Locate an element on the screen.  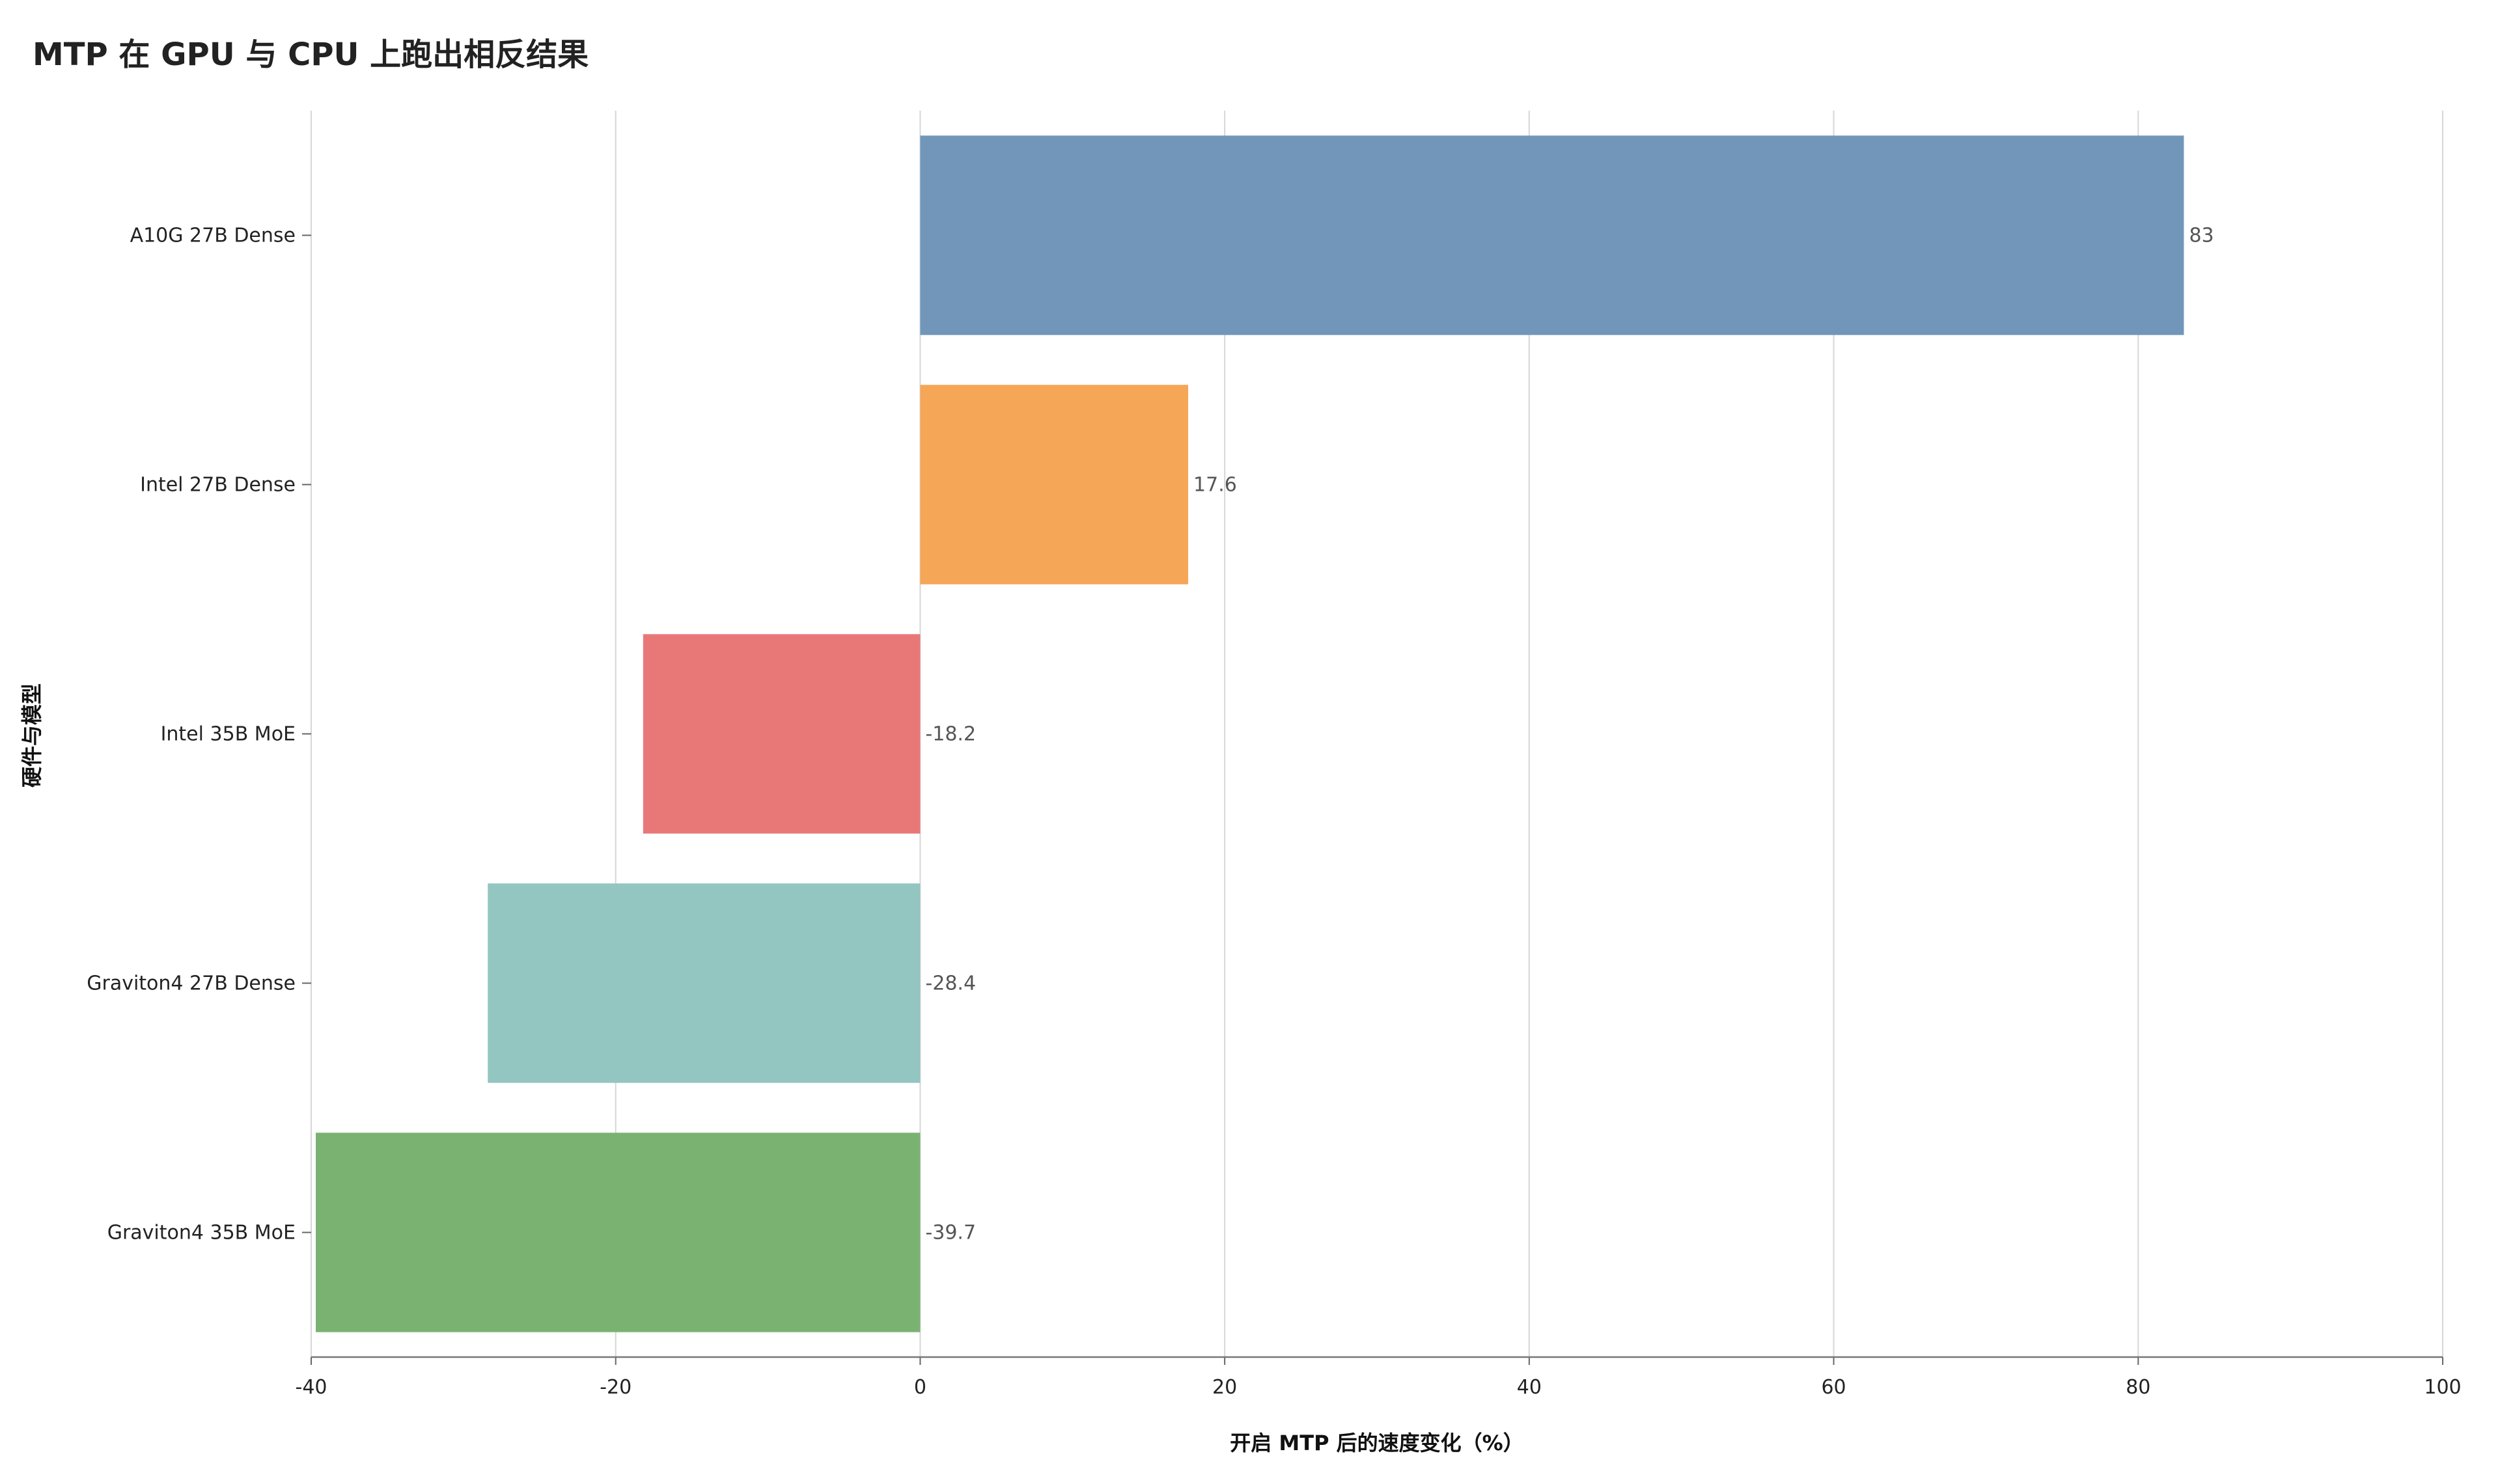
y-axis-title: 硬件与模型 is located at coordinates (32, 735).